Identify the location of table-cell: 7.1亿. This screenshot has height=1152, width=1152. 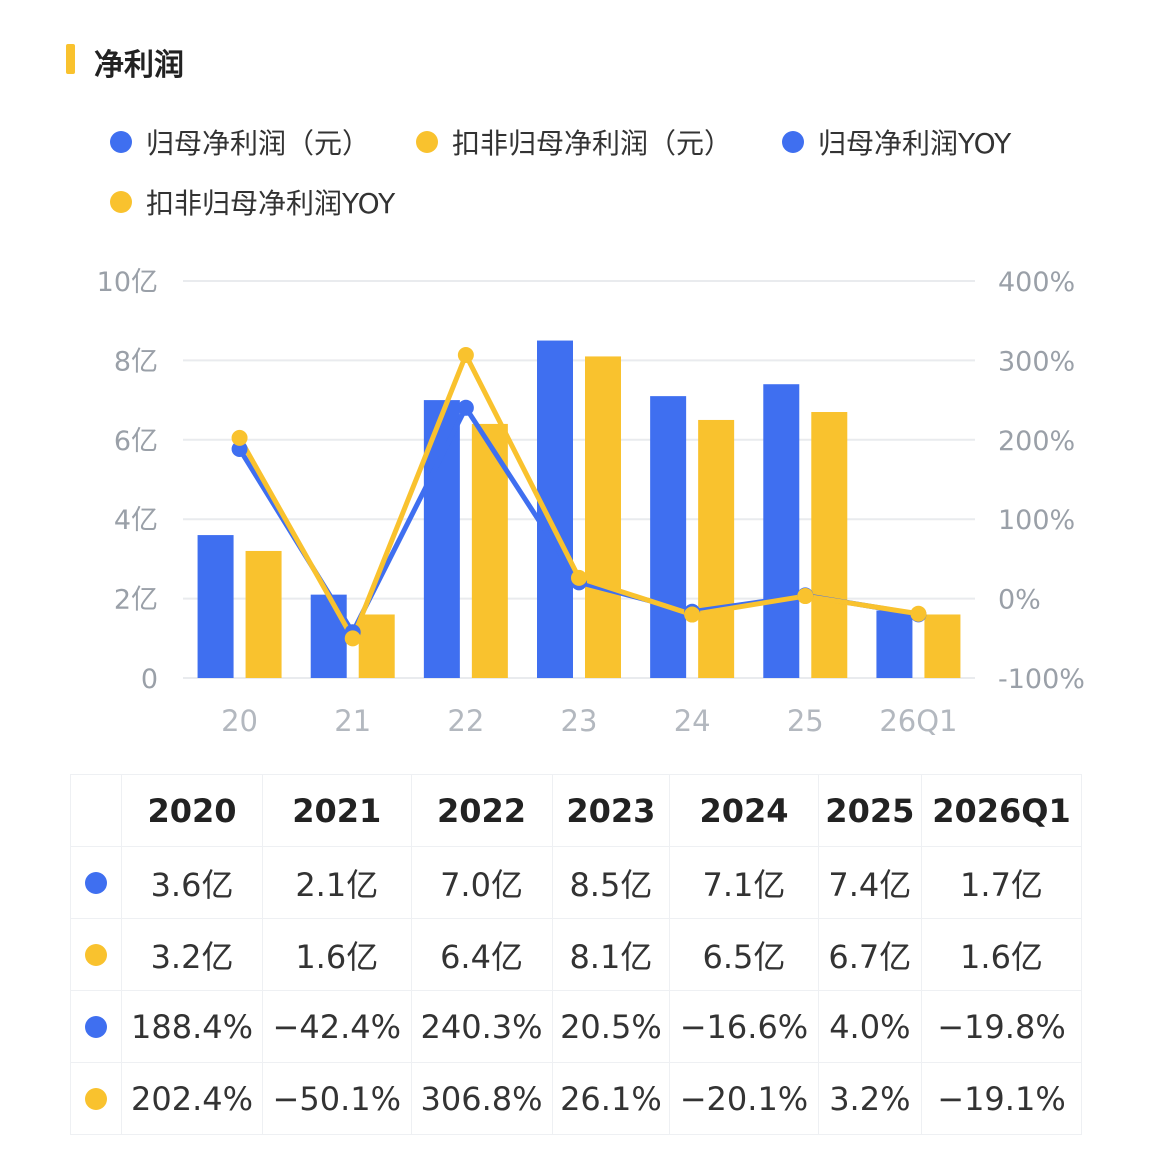
(744, 882).